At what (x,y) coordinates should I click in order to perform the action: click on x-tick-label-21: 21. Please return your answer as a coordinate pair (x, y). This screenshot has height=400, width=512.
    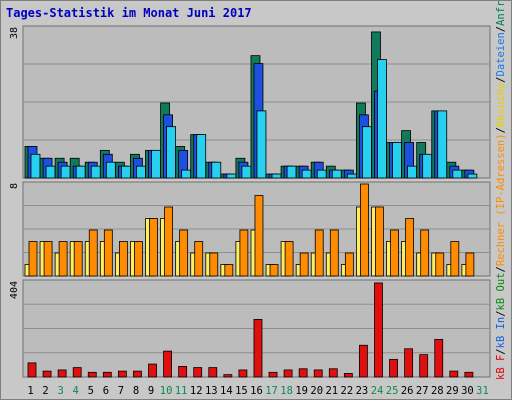
    Looking at the image, I should click on (331, 391).